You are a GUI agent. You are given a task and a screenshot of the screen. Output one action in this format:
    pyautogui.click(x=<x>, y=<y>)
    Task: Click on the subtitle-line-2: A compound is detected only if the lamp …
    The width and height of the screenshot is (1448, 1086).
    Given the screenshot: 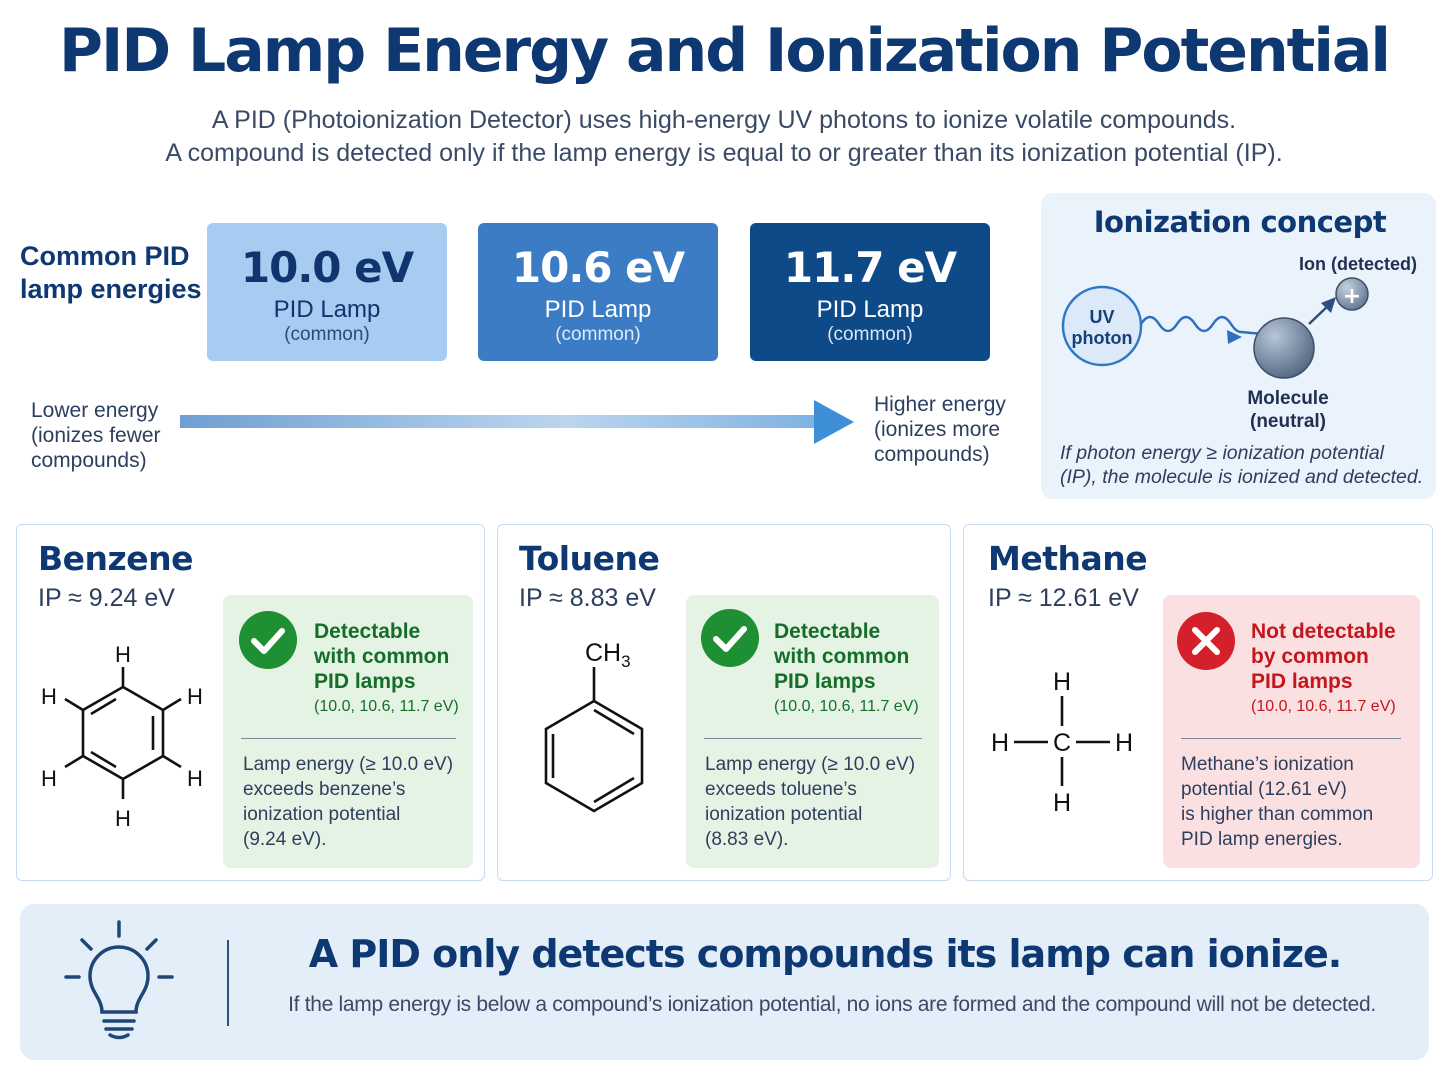 What is the action you would take?
    pyautogui.click(x=724, y=153)
    